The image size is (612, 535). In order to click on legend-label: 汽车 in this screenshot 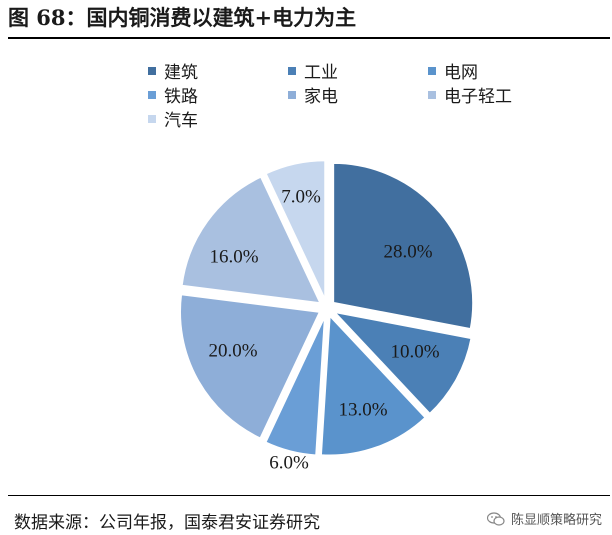, I will do `click(181, 121)`.